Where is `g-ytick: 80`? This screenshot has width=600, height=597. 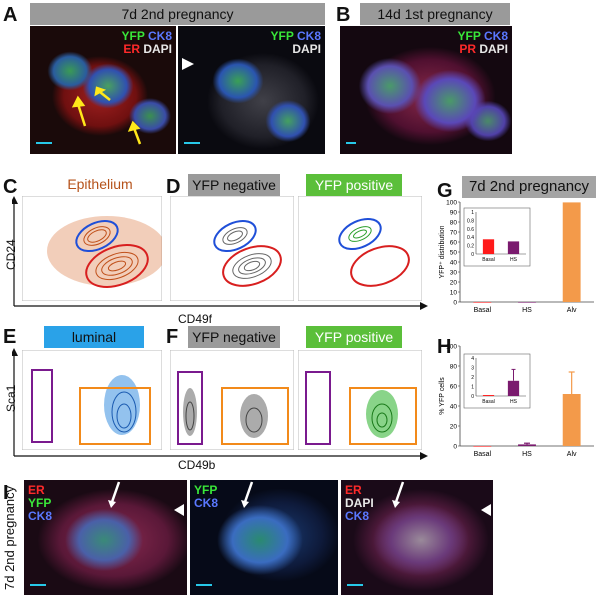 g-ytick: 80 is located at coordinates (454, 223).